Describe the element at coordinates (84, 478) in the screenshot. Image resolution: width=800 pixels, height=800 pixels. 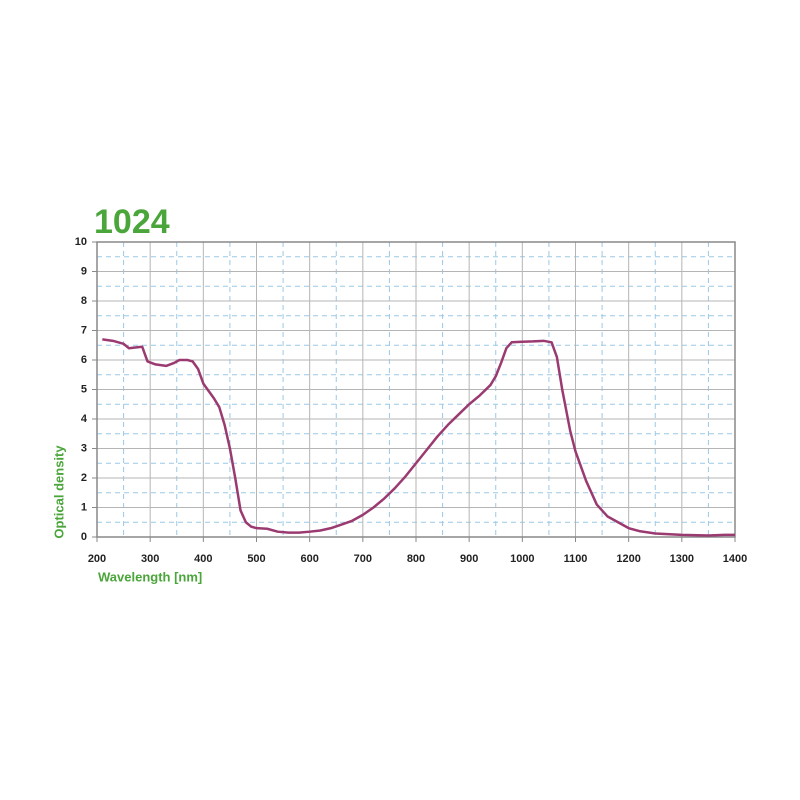
I see `y-tick-label: 2` at that location.